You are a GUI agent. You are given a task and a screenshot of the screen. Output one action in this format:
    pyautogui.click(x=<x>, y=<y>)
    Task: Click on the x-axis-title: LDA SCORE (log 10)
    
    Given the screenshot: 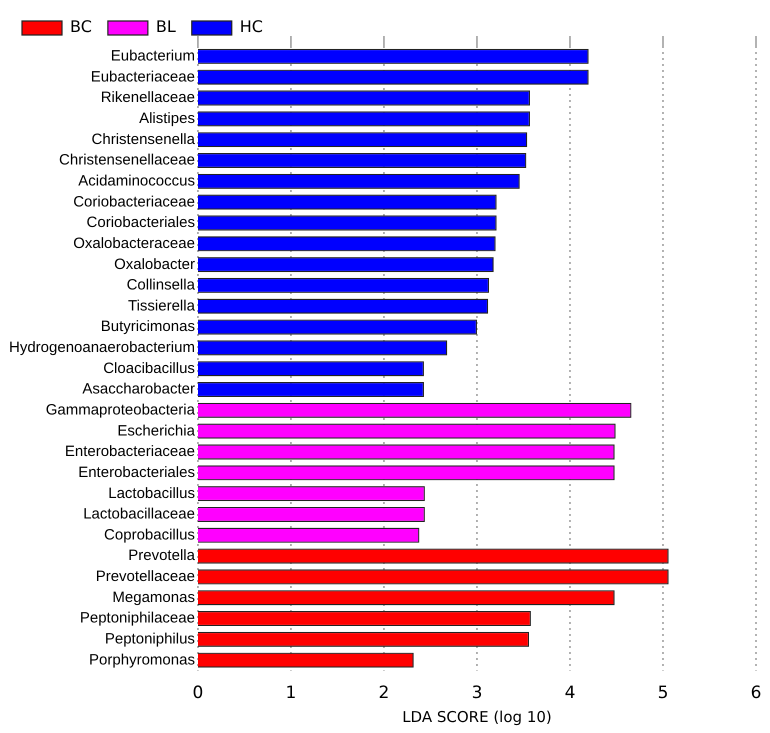 What is the action you would take?
    pyautogui.click(x=477, y=717)
    